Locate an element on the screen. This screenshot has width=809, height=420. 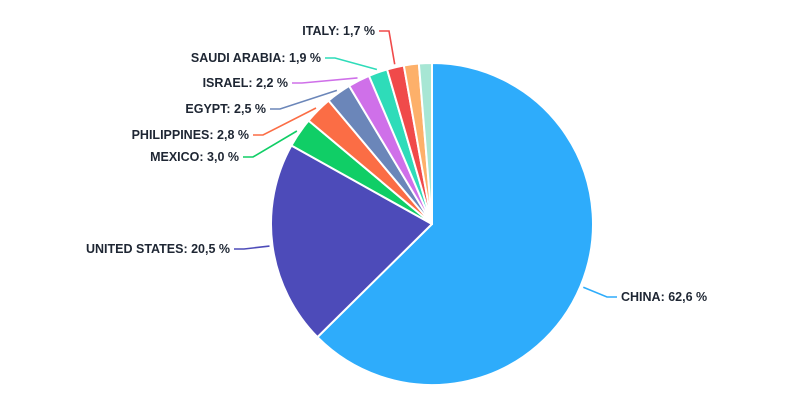
leader-line-saudi-arabia is located at coordinates (351, 64).